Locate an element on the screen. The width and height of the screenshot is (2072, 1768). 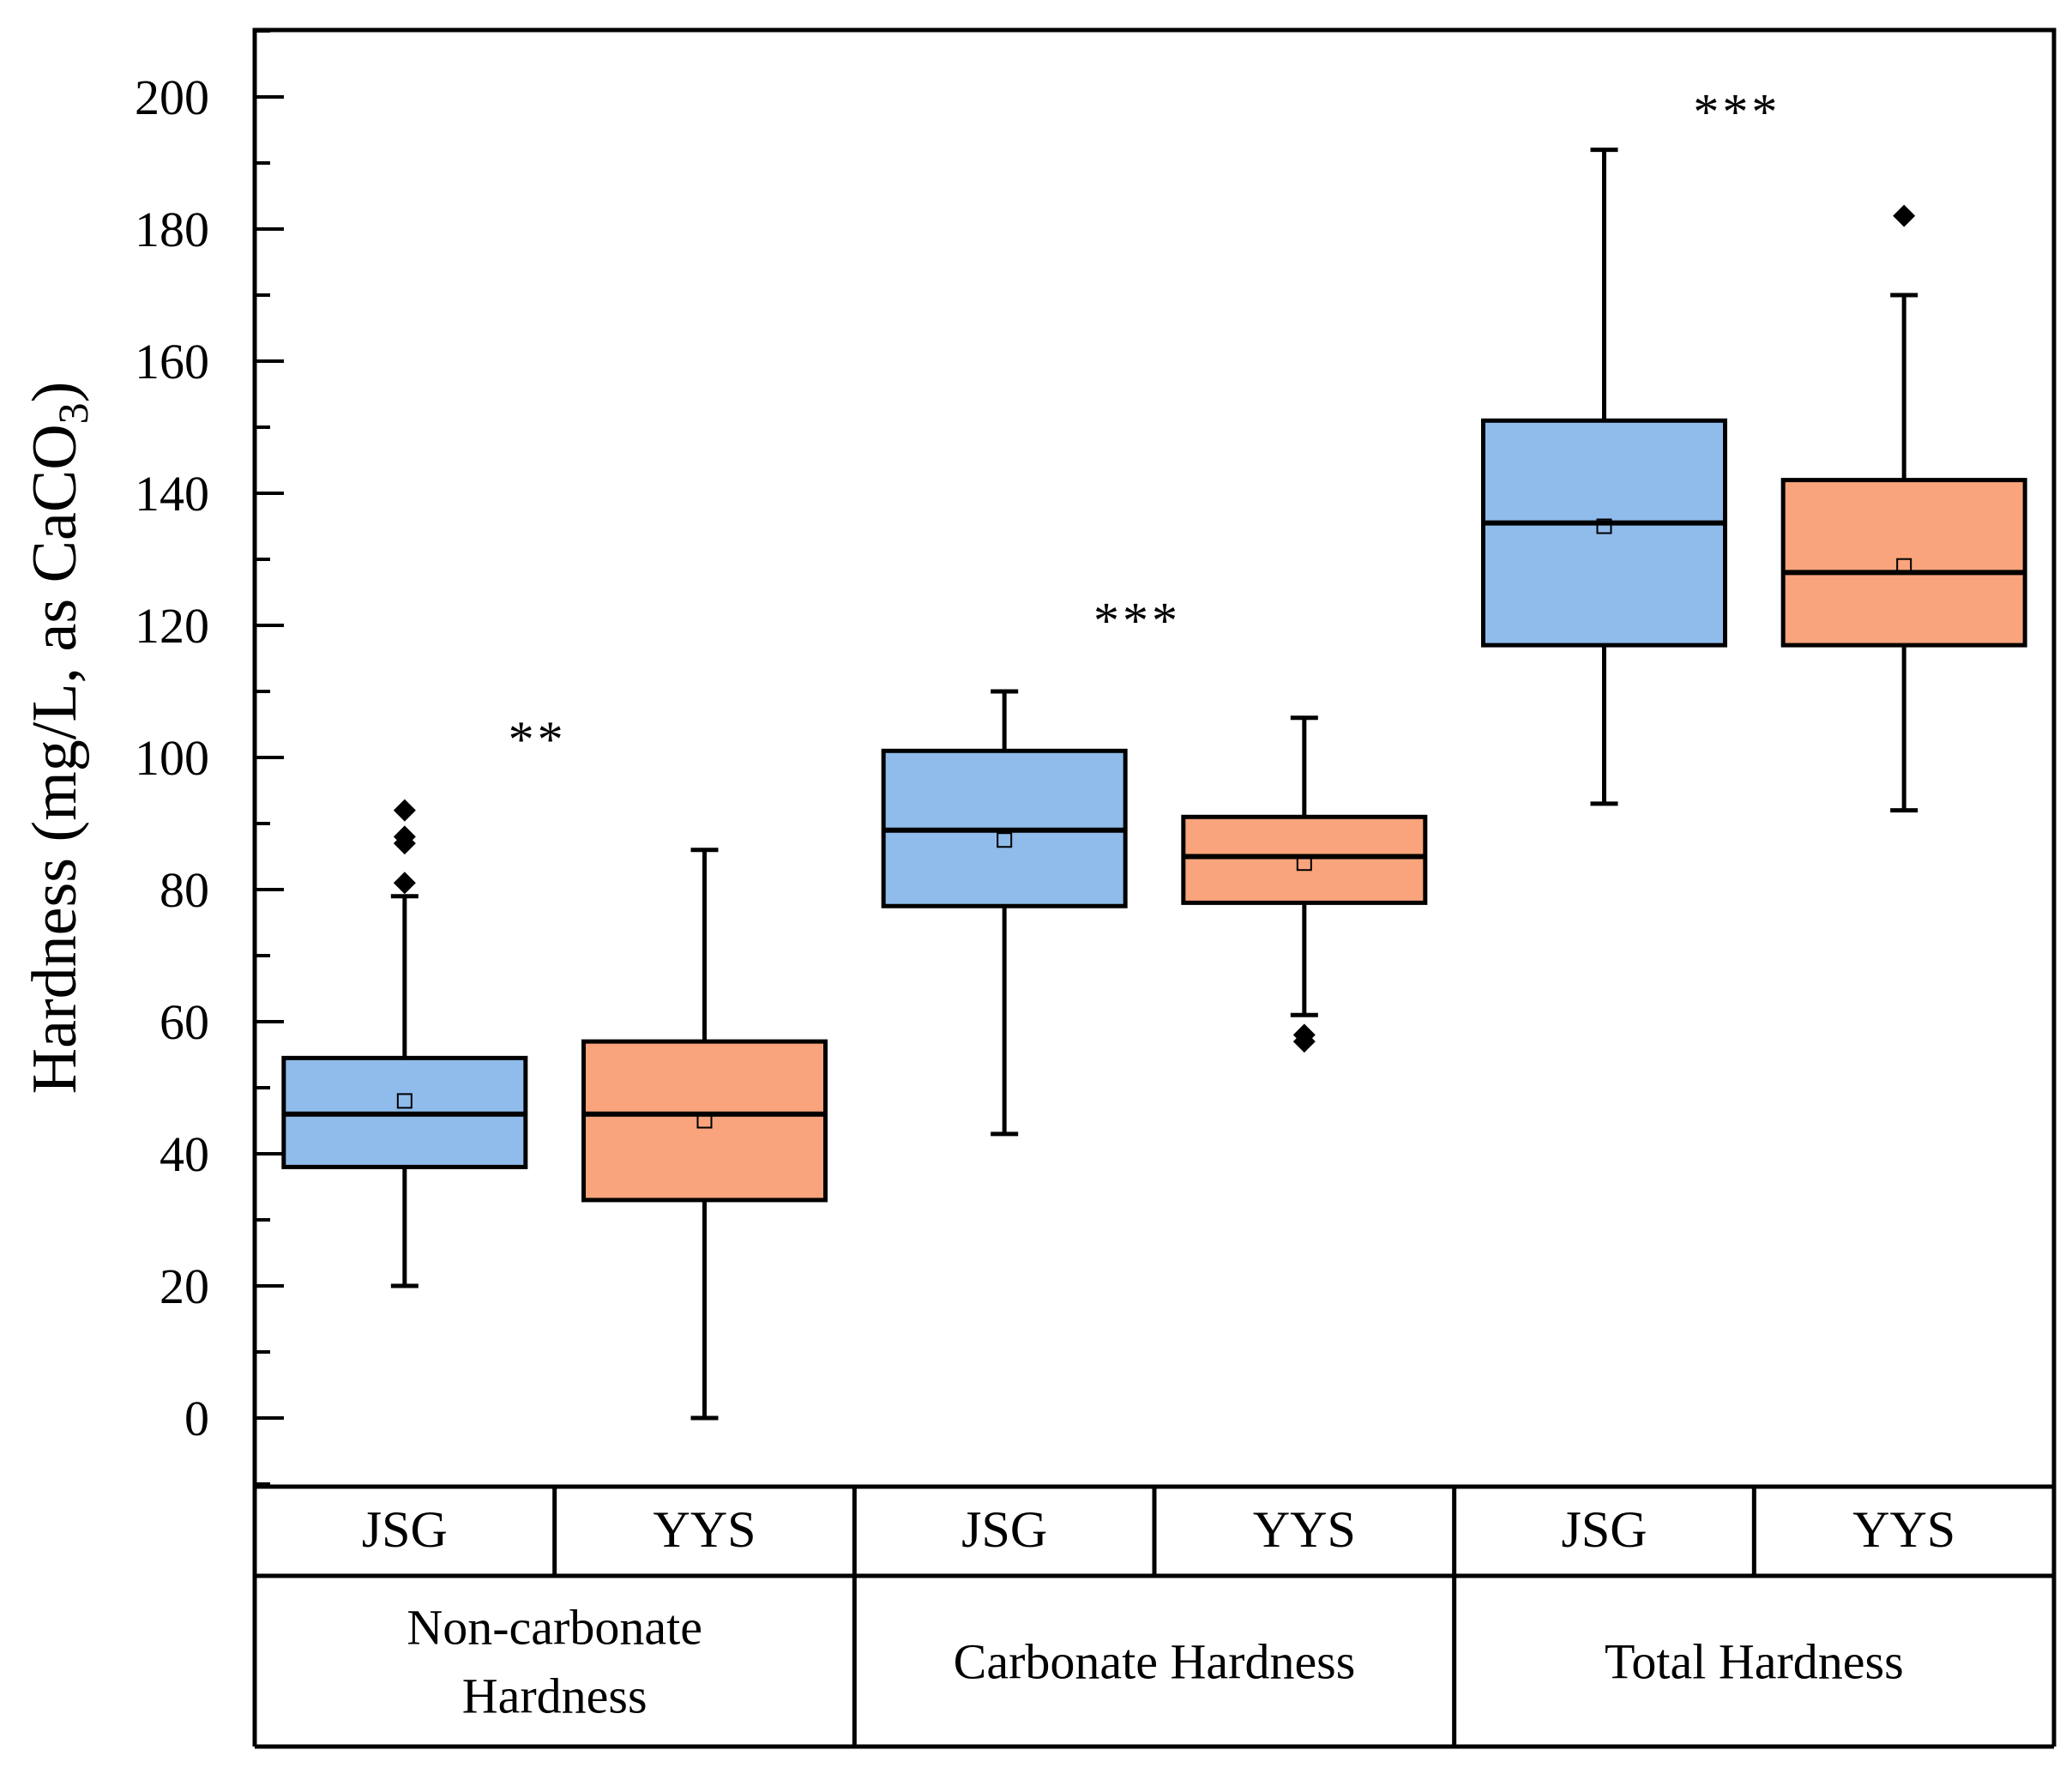
y-tick-label: 140 is located at coordinates (172, 494).